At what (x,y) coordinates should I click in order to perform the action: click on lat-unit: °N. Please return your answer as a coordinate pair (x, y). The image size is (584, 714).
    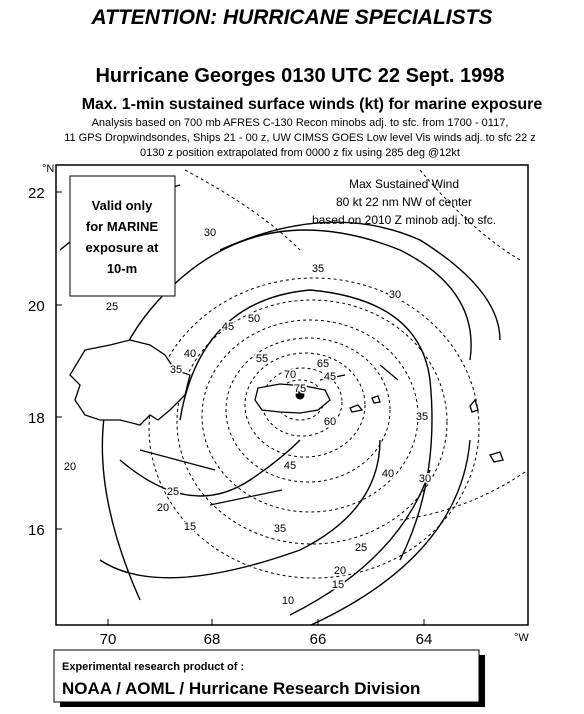
    Looking at the image, I should click on (48, 169).